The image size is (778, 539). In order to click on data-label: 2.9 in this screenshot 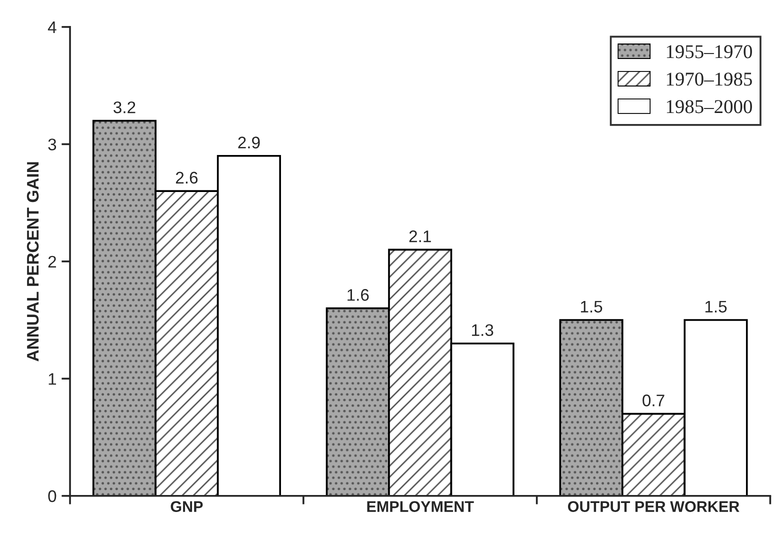, I will do `click(249, 142)`.